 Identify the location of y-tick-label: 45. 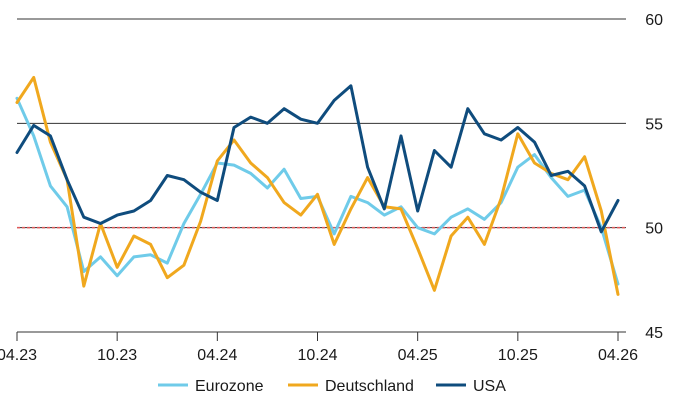
(654, 333).